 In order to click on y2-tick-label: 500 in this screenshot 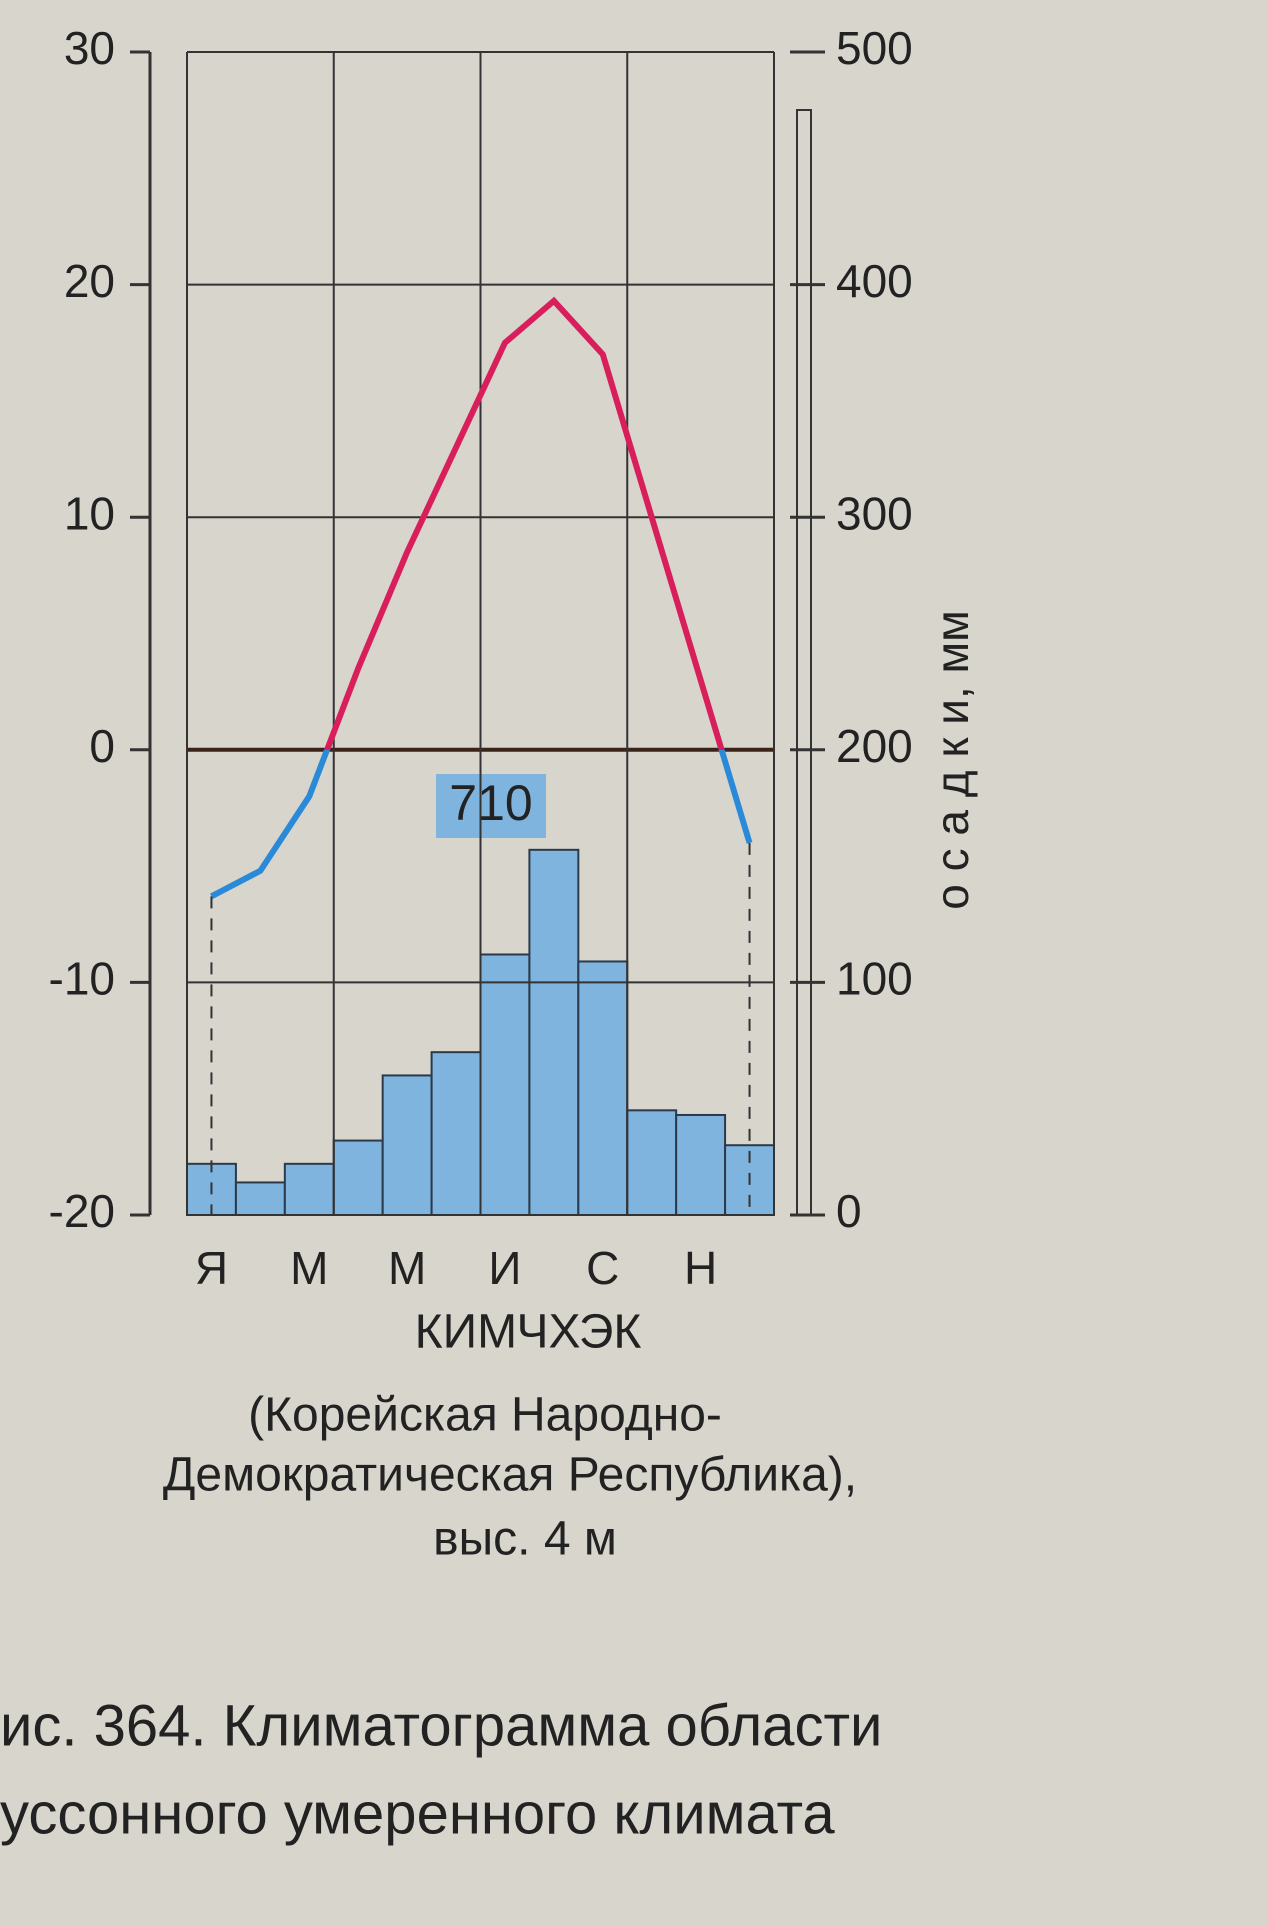, I will do `click(874, 48)`.